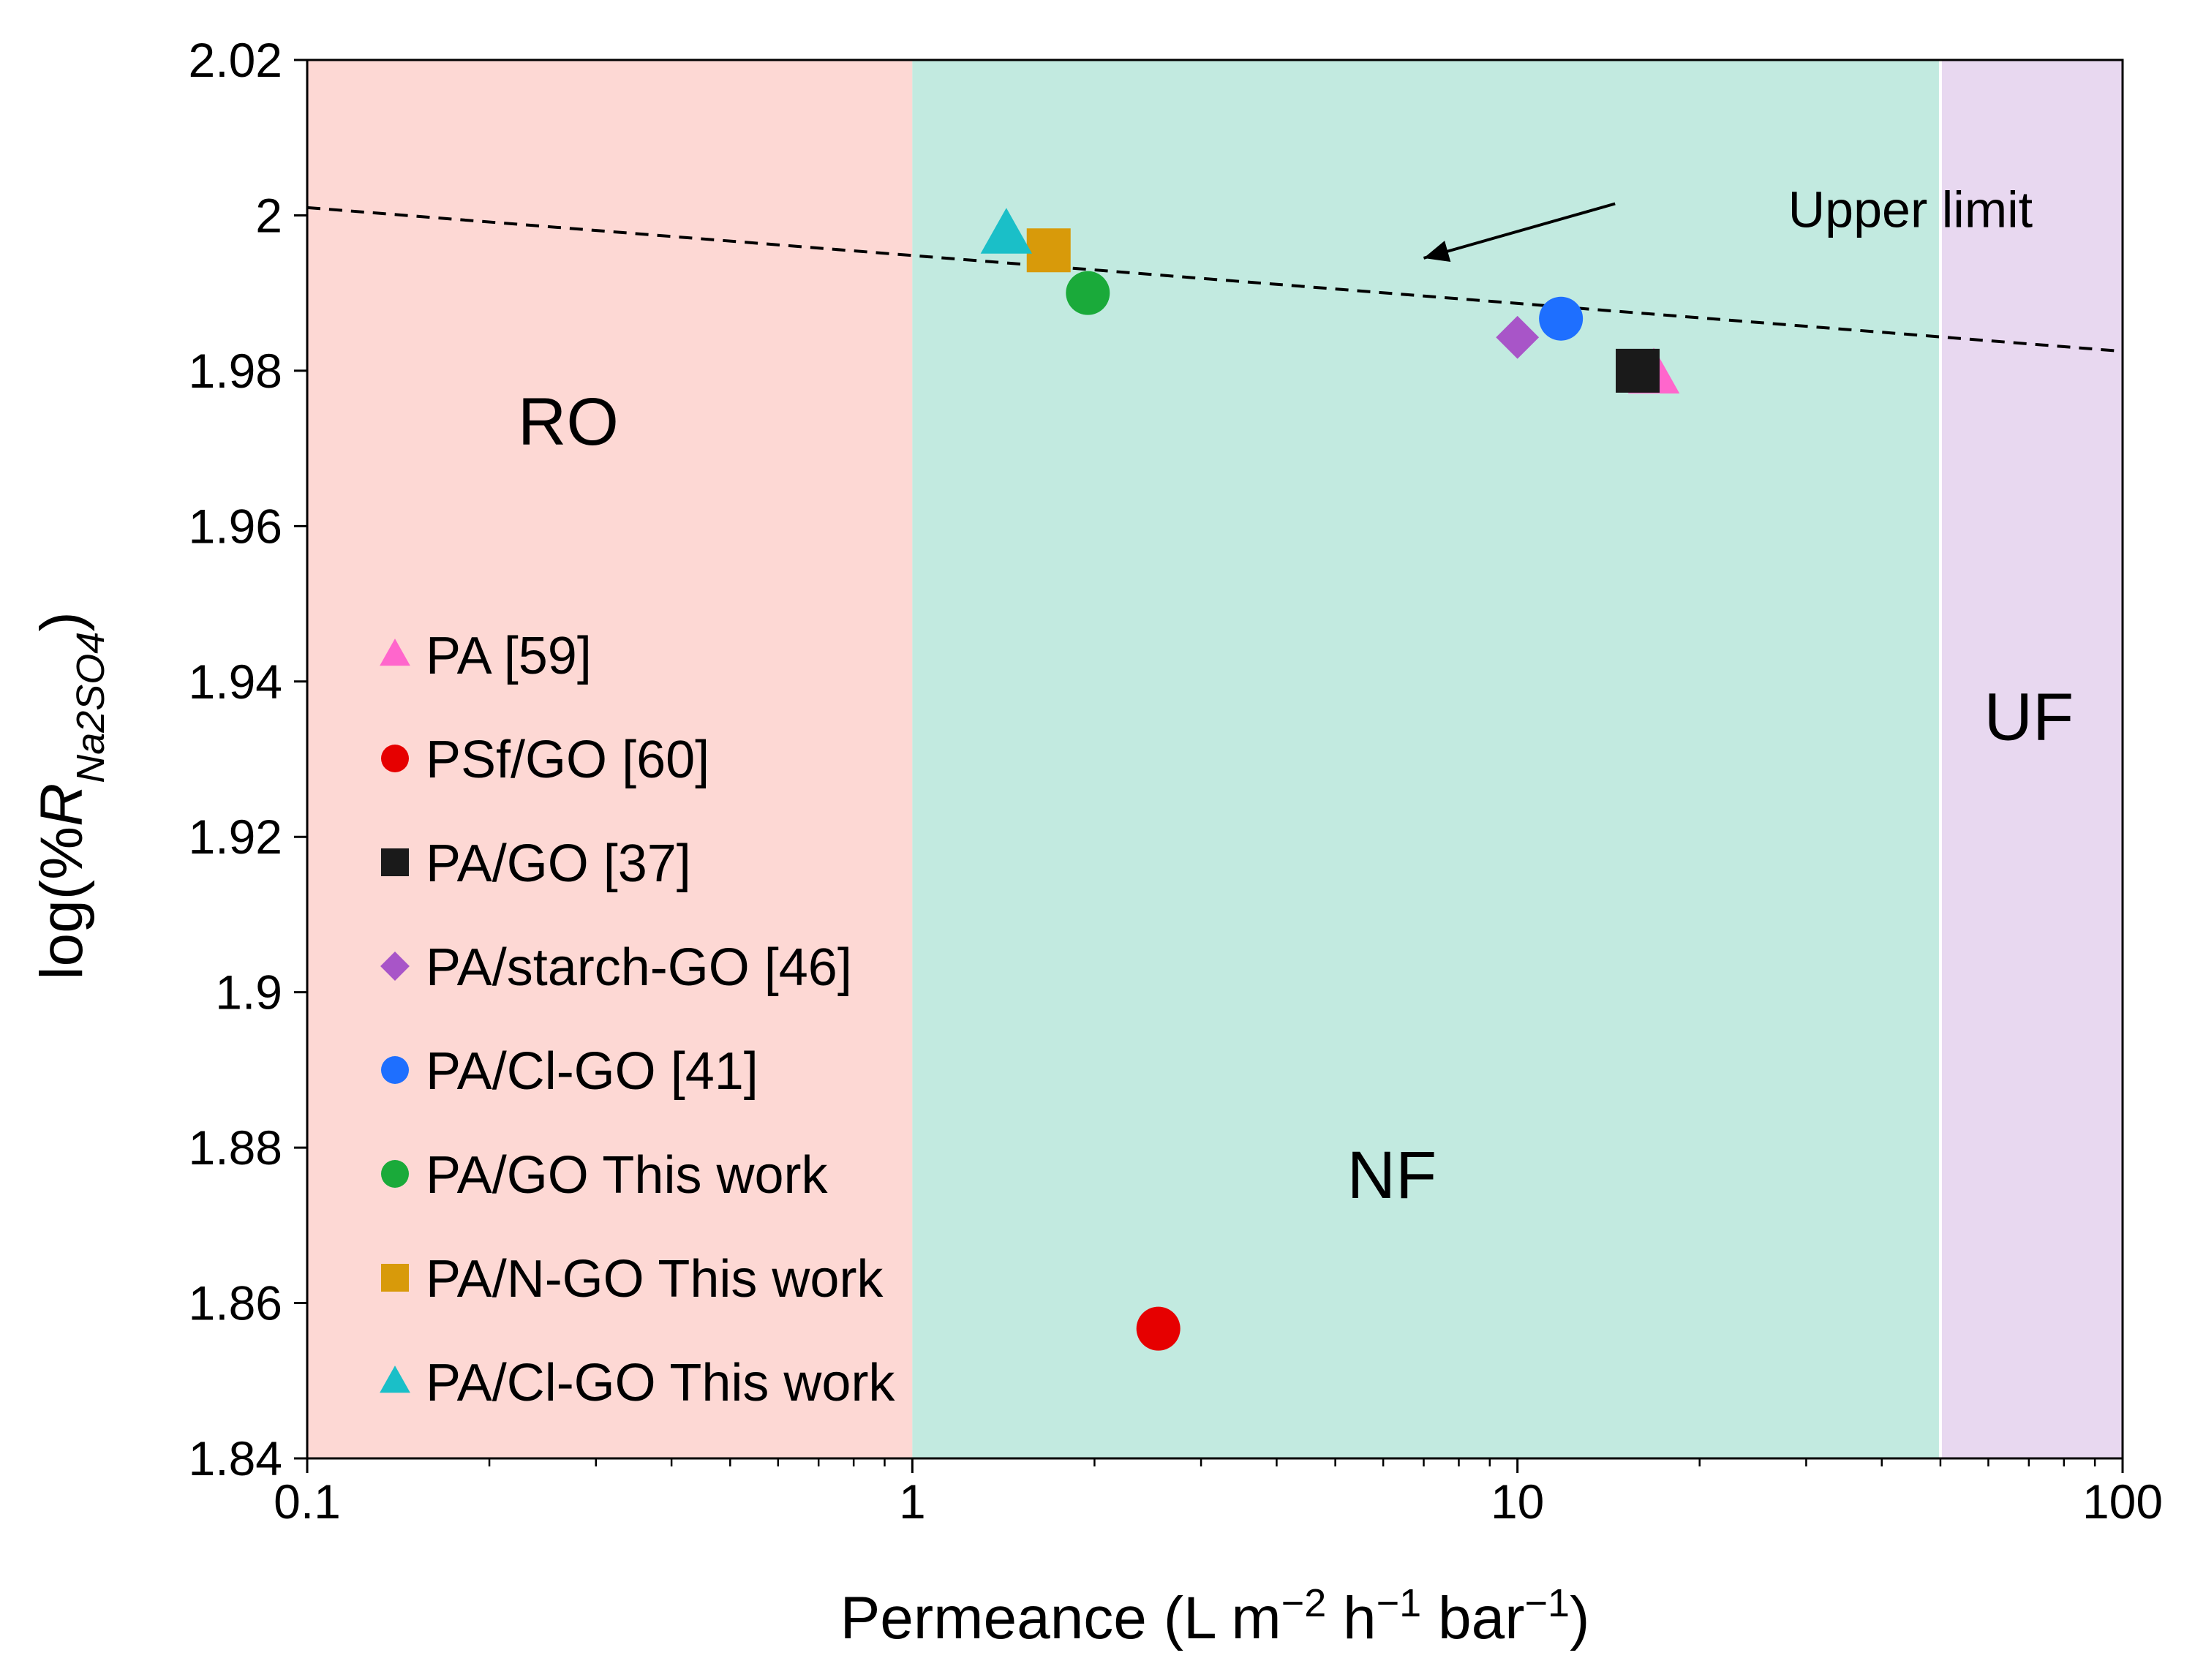 The image size is (2195, 1680). What do you see at coordinates (568, 422) in the screenshot?
I see `region-label-ro: RO` at bounding box center [568, 422].